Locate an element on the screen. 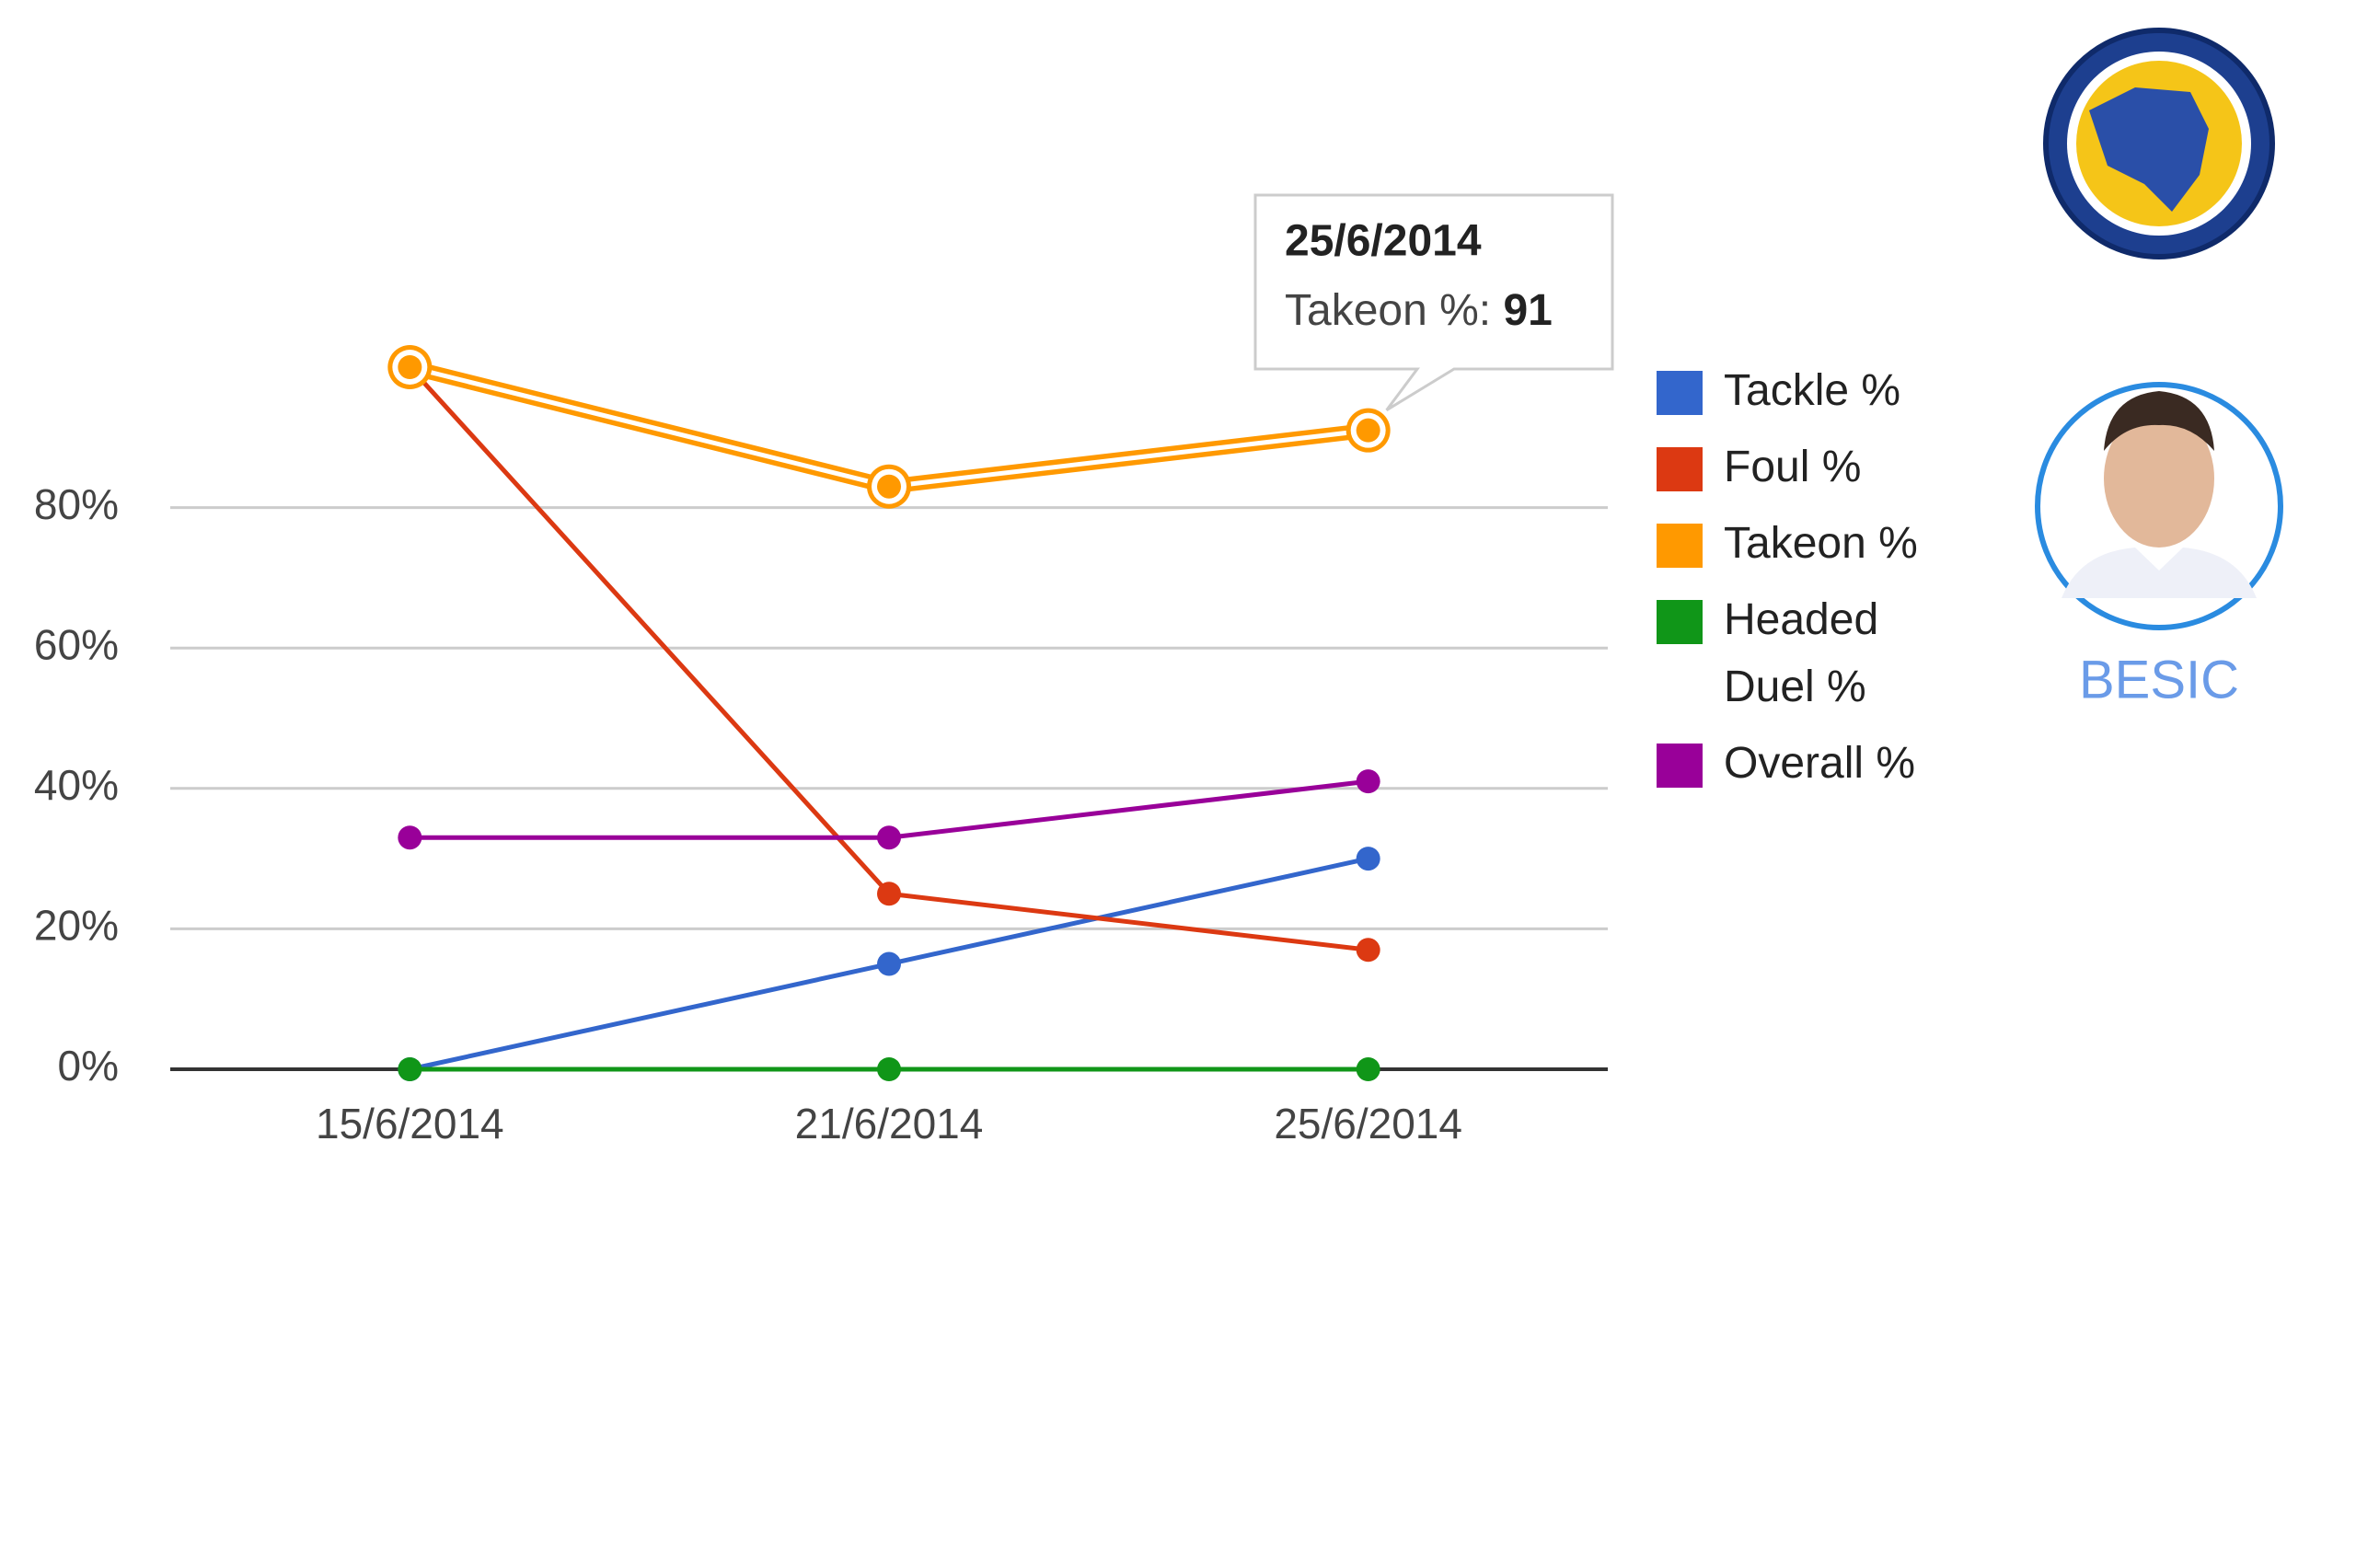 The height and width of the screenshot is (1568, 2356). tooltip-box is located at coordinates (1433, 302).